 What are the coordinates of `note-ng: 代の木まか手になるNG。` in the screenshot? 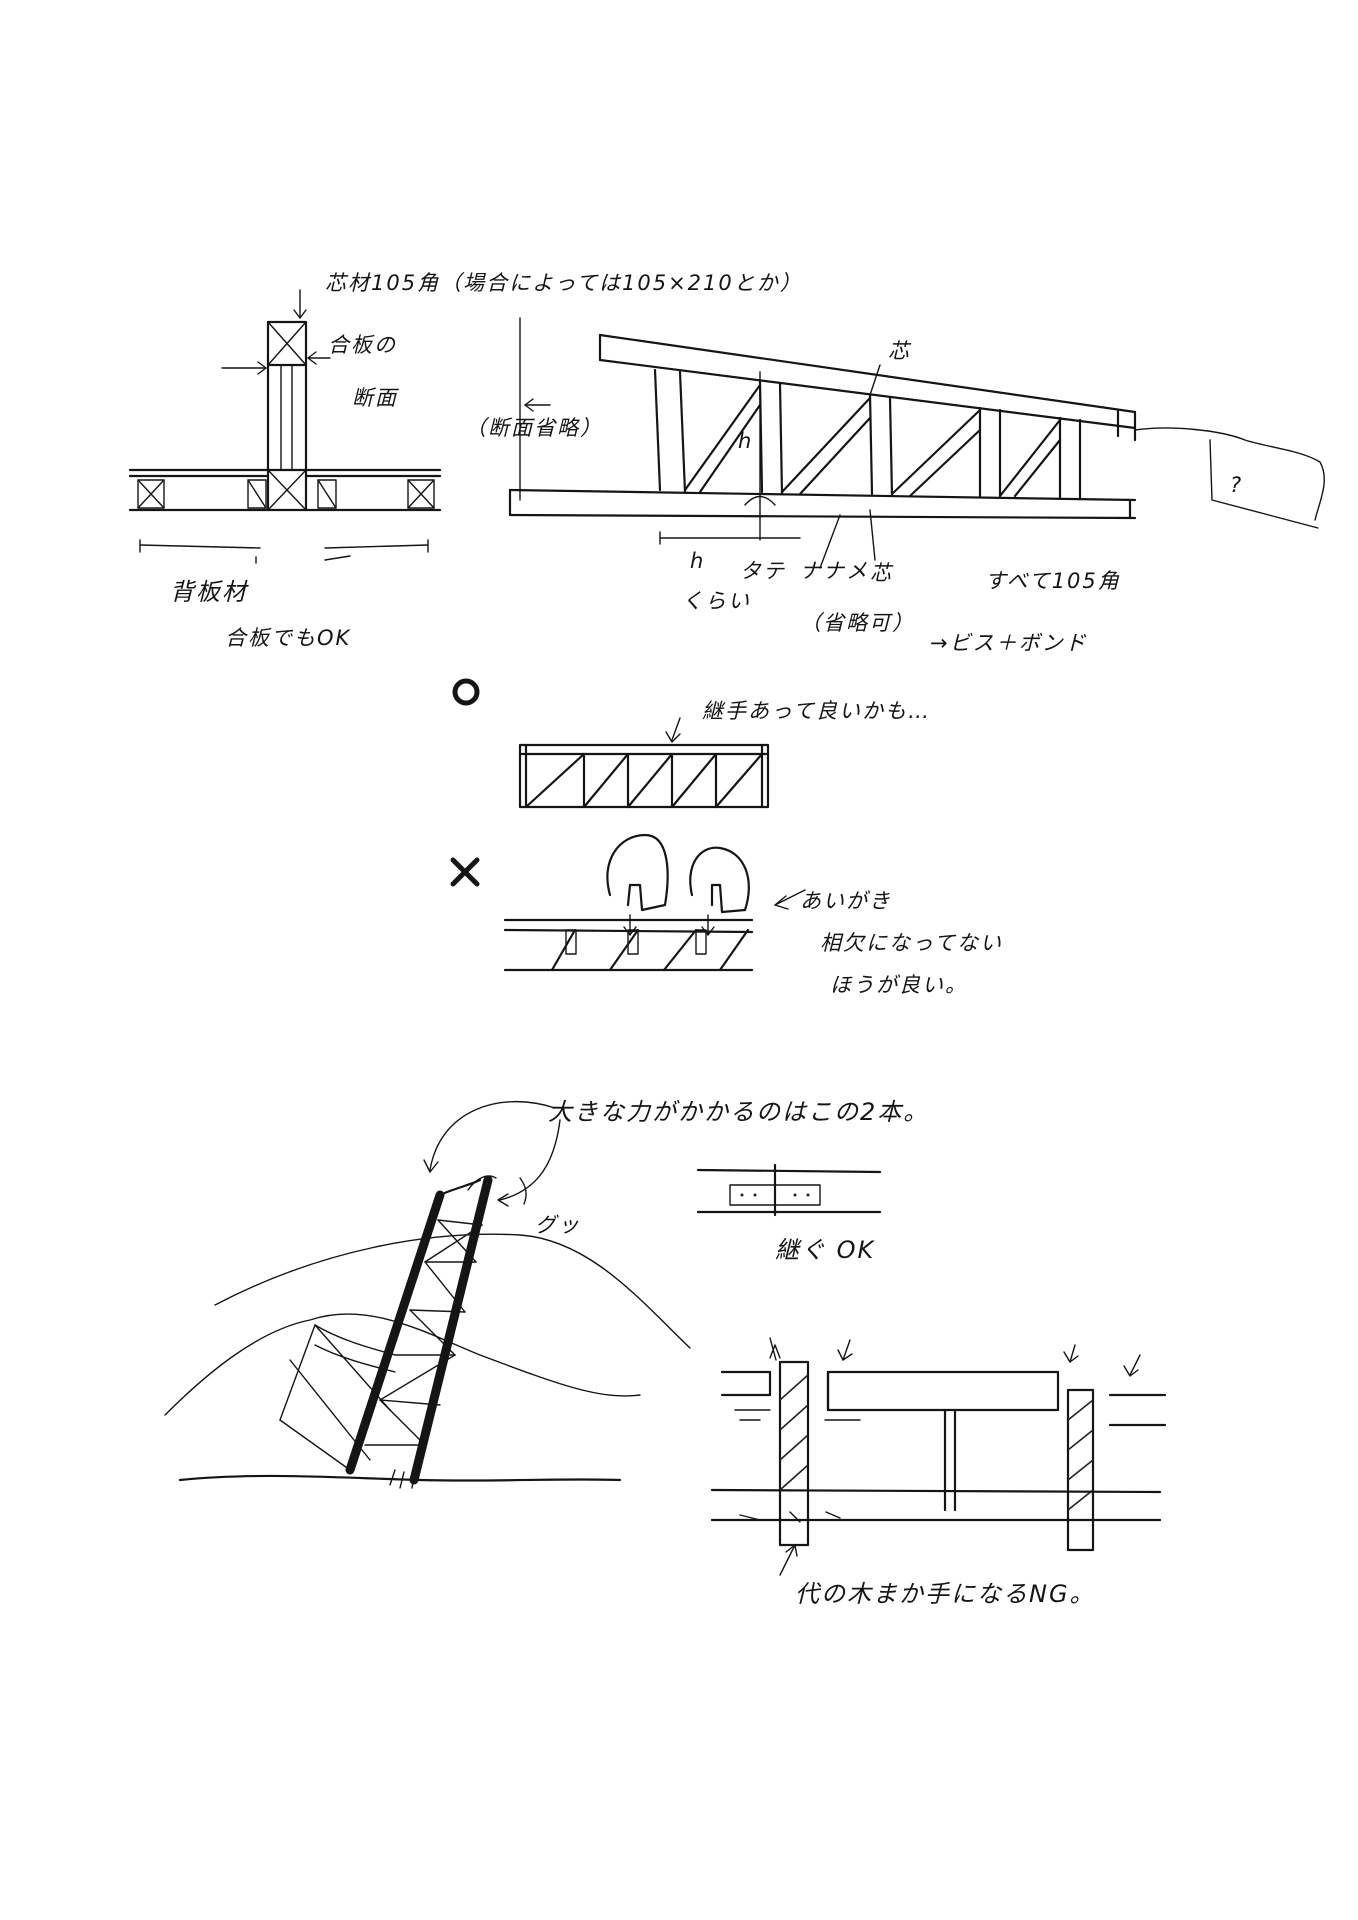 It's located at (945, 1594).